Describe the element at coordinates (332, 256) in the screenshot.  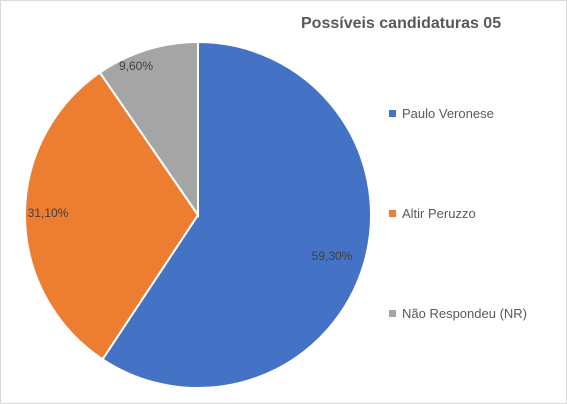
I see `data-label: 59,30%` at that location.